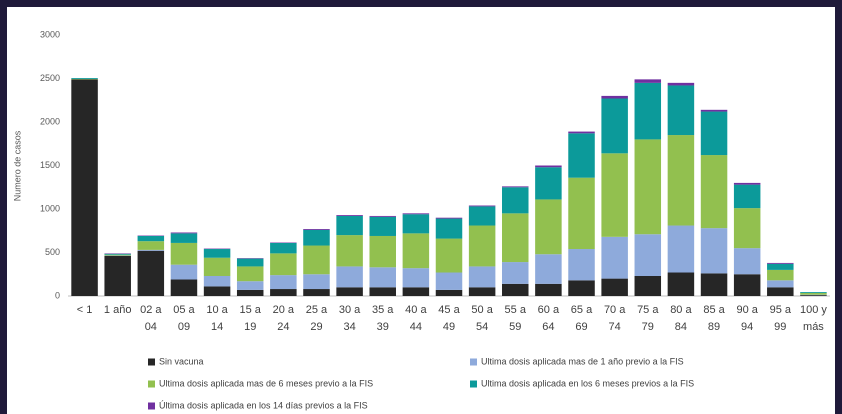  What do you see at coordinates (17, 165) in the screenshot?
I see `y-axis-label: Numero de casos` at bounding box center [17, 165].